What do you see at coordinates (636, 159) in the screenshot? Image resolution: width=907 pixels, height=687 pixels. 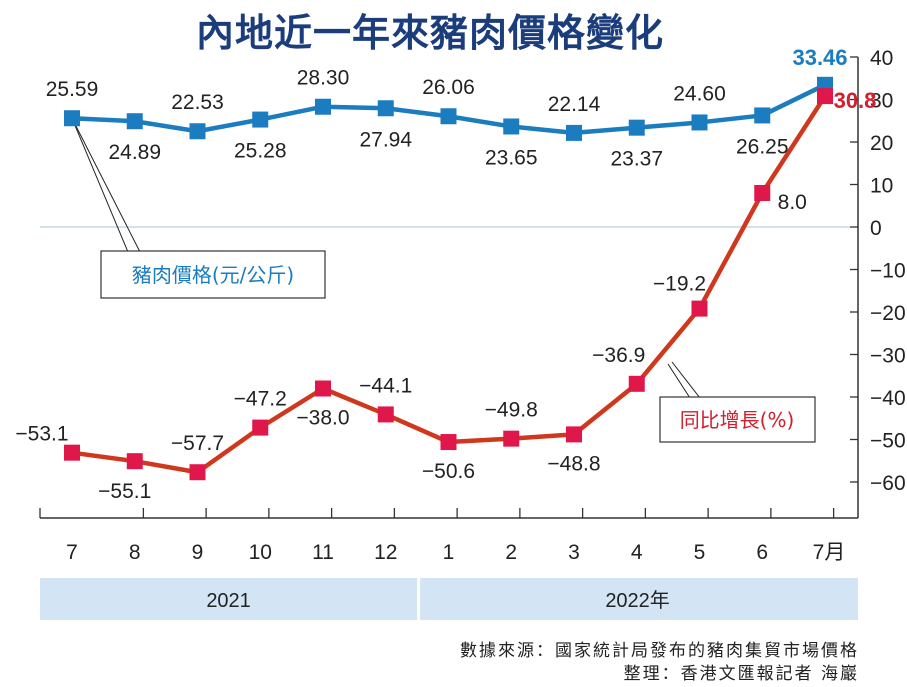 I see `price-data-label: 23.37` at bounding box center [636, 159].